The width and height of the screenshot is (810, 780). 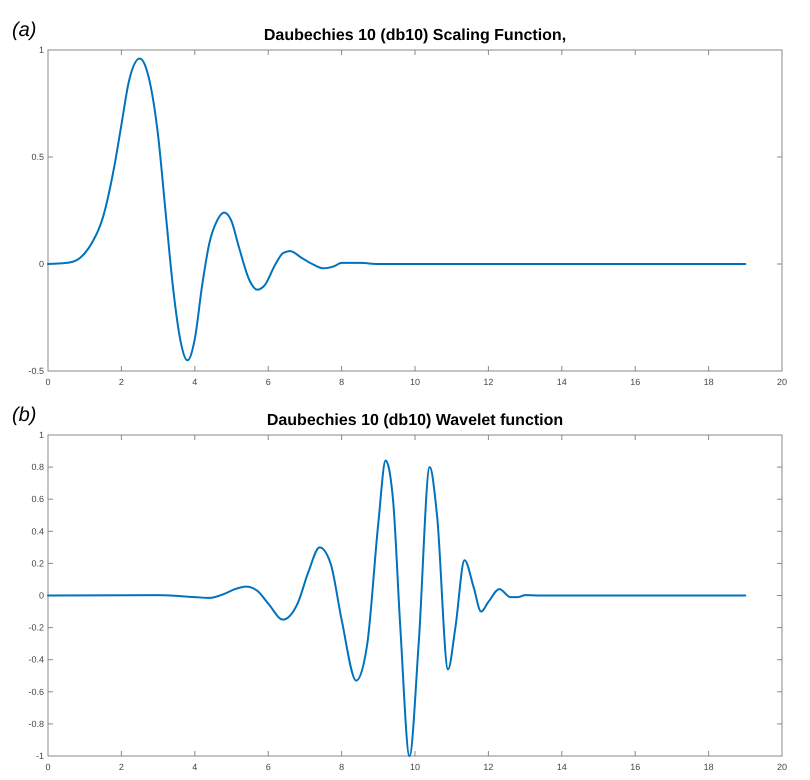 What do you see at coordinates (24, 30) in the screenshot?
I see `text: (a)` at bounding box center [24, 30].